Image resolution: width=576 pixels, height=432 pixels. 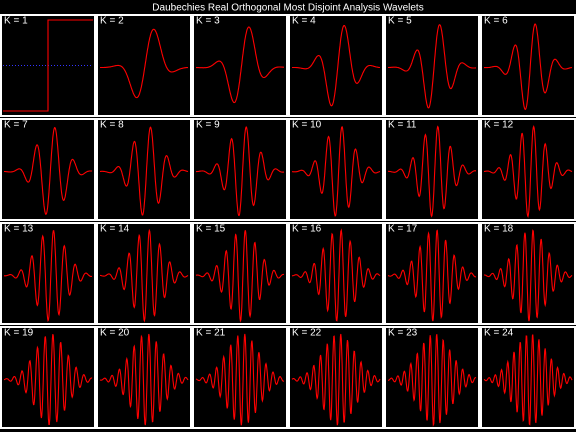 What do you see at coordinates (19, 333) in the screenshot?
I see `panel-label: K = 19` at bounding box center [19, 333].